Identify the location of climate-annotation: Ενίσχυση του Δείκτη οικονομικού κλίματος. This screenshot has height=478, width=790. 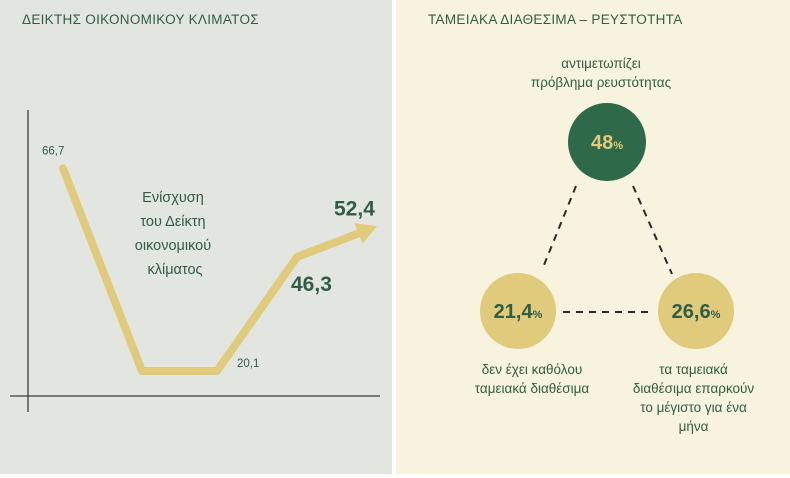
(175, 234).